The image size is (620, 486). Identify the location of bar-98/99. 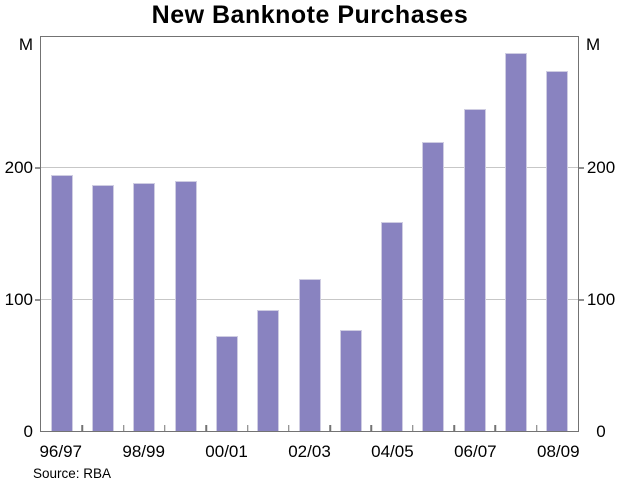
(144, 306).